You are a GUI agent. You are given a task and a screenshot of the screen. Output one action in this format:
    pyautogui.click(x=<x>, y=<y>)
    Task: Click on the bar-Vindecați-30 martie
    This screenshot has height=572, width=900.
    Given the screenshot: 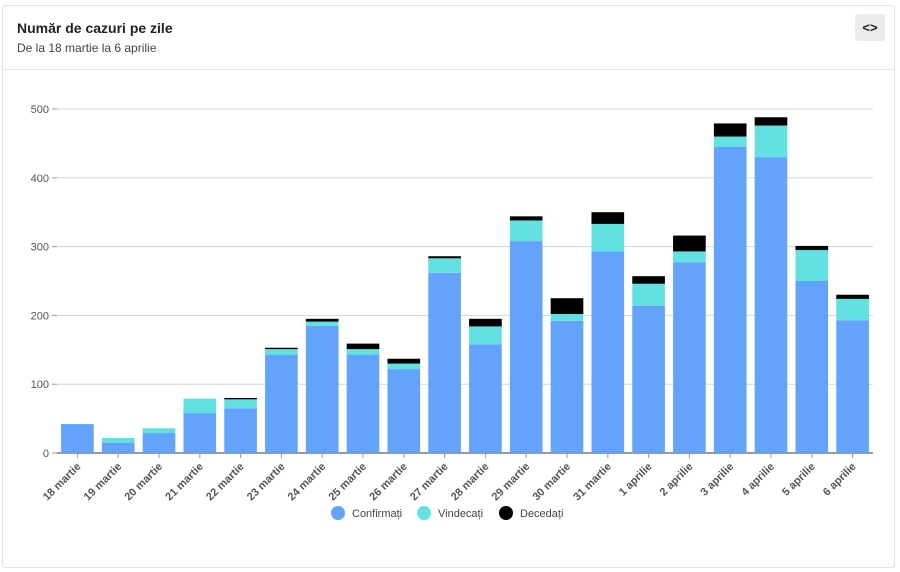 What is the action you would take?
    pyautogui.click(x=567, y=317)
    